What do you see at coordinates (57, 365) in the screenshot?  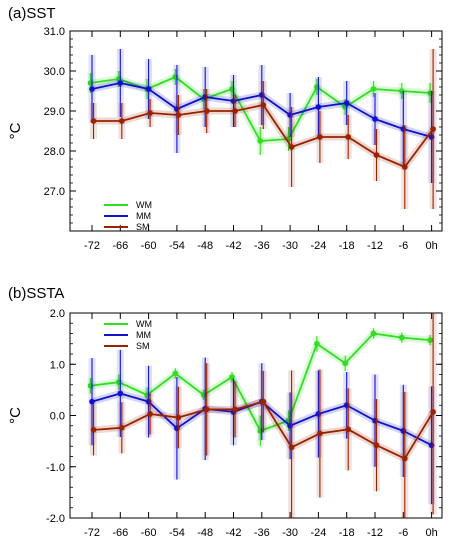 I see `y-tick-label: 1.0` at bounding box center [57, 365].